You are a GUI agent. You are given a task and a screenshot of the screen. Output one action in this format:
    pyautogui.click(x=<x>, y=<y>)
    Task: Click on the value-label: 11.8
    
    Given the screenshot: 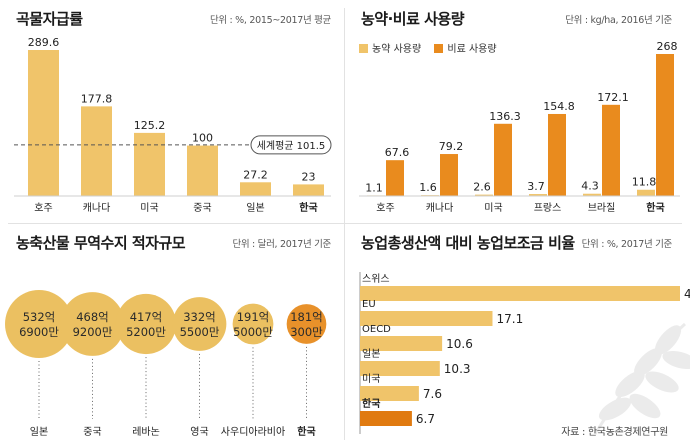 What is the action you would take?
    pyautogui.click(x=644, y=182)
    